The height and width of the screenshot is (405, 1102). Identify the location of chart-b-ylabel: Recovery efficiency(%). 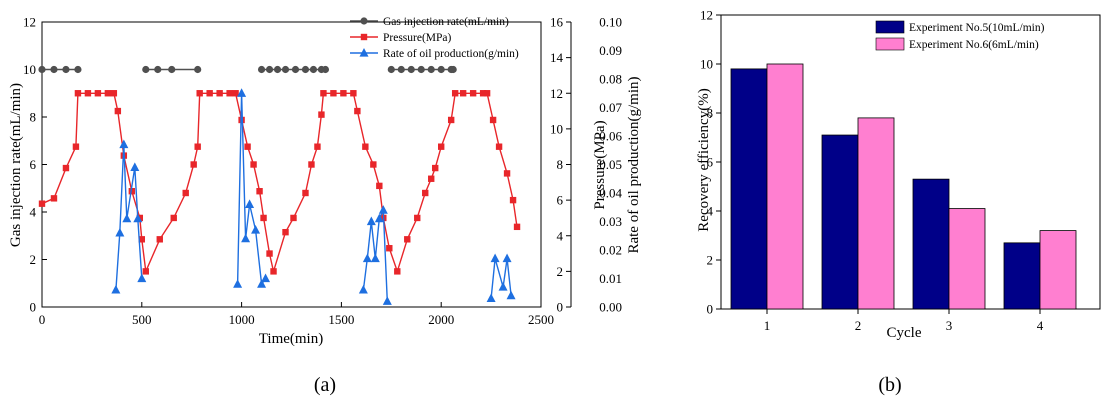
(704, 159).